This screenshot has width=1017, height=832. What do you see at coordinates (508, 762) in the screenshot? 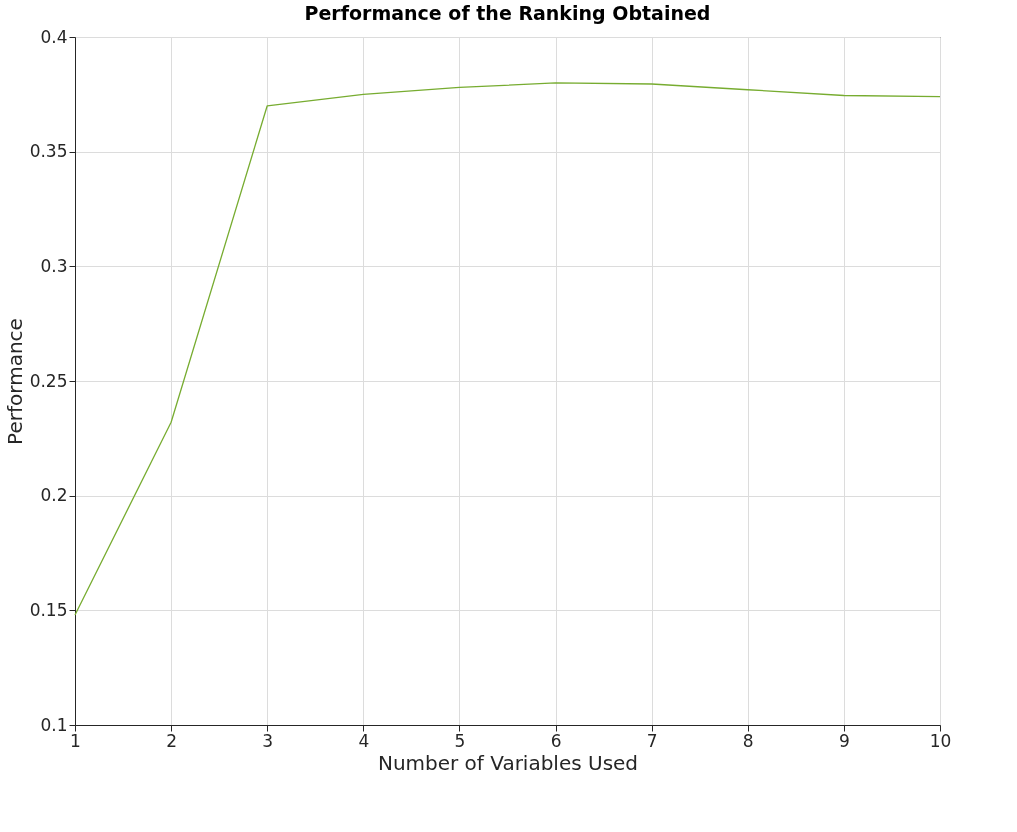
I see `x-axis-title: Number of Variables Used` at bounding box center [508, 762].